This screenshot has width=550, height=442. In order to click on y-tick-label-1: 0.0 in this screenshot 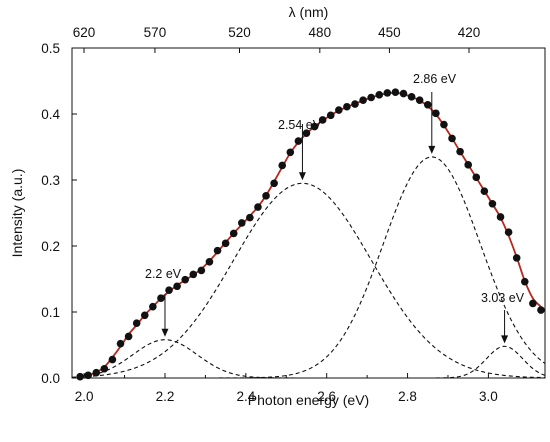, I will do `click(50, 378)`.